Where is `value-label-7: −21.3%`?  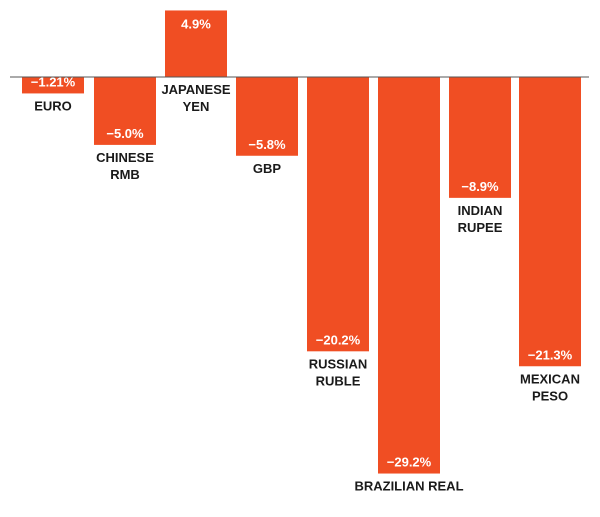 value-label-7: −21.3% is located at coordinates (550, 354).